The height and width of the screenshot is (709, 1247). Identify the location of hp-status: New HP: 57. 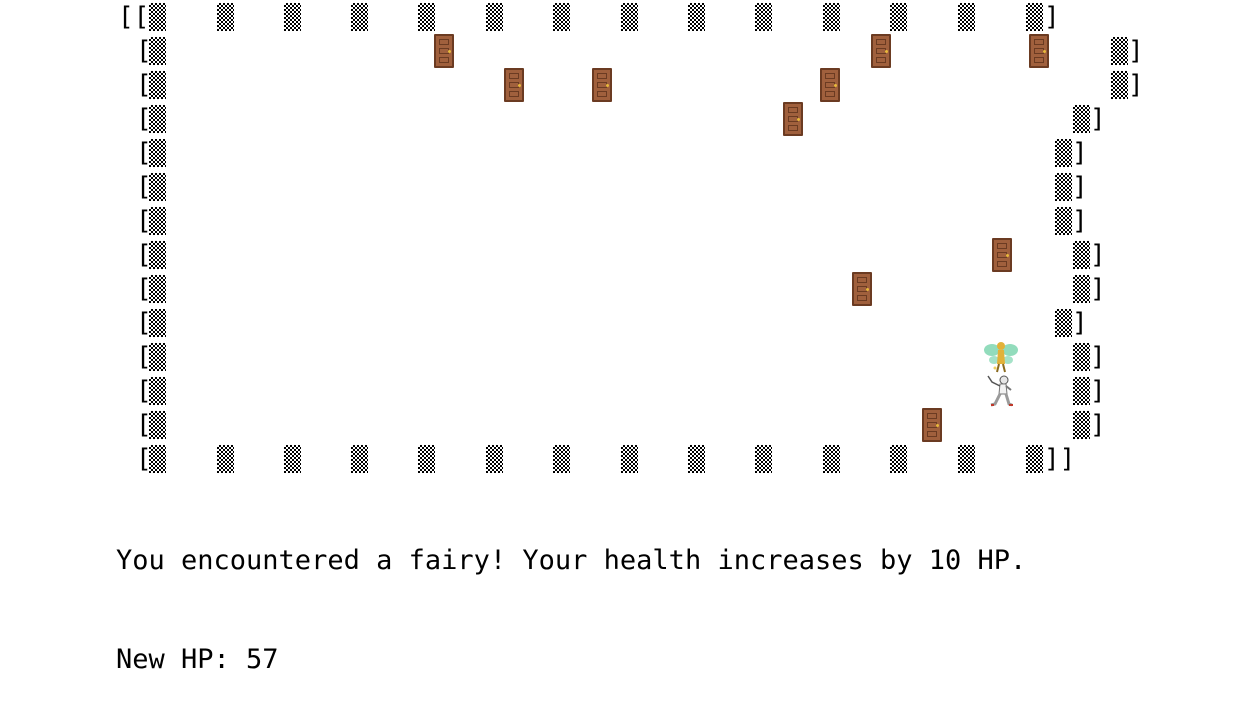
(197, 659).